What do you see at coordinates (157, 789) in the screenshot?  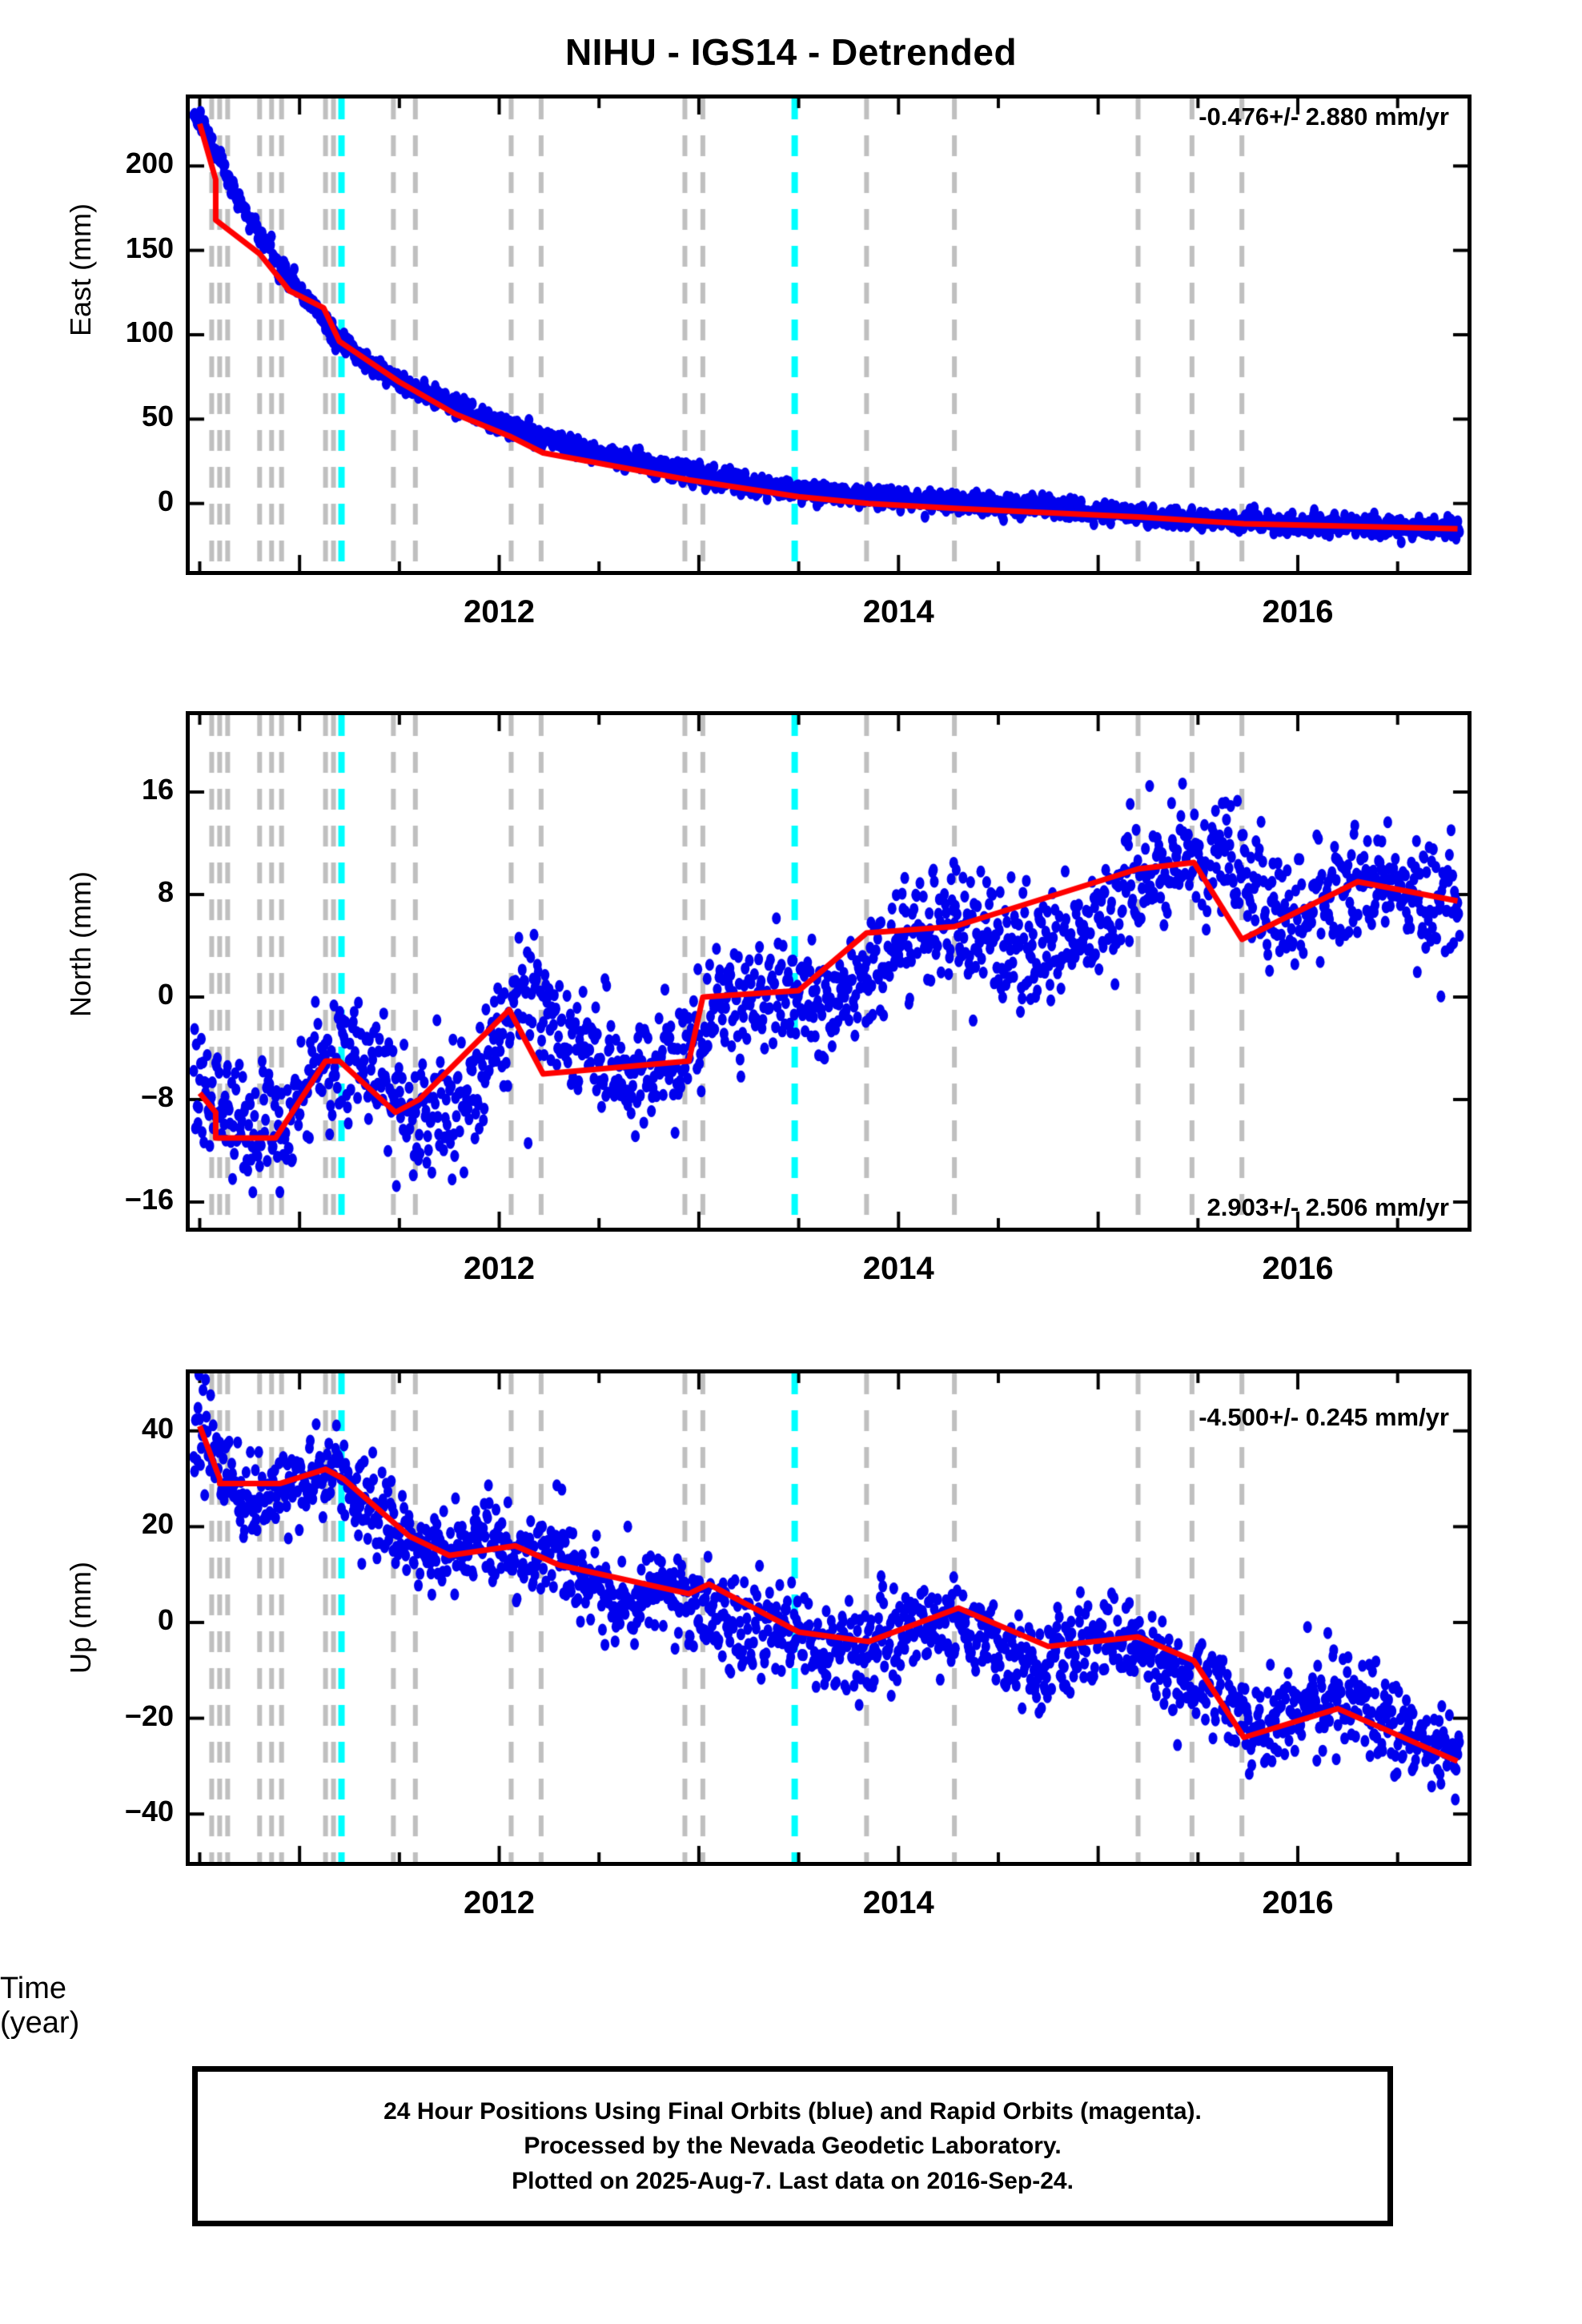 I see `y-tick-label: 16` at bounding box center [157, 789].